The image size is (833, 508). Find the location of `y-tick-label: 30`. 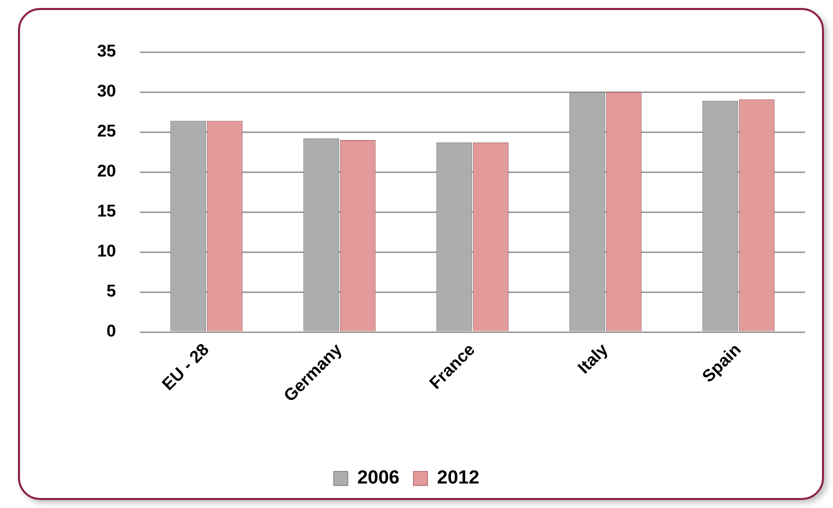

y-tick-label: 30 is located at coordinates (106, 91).